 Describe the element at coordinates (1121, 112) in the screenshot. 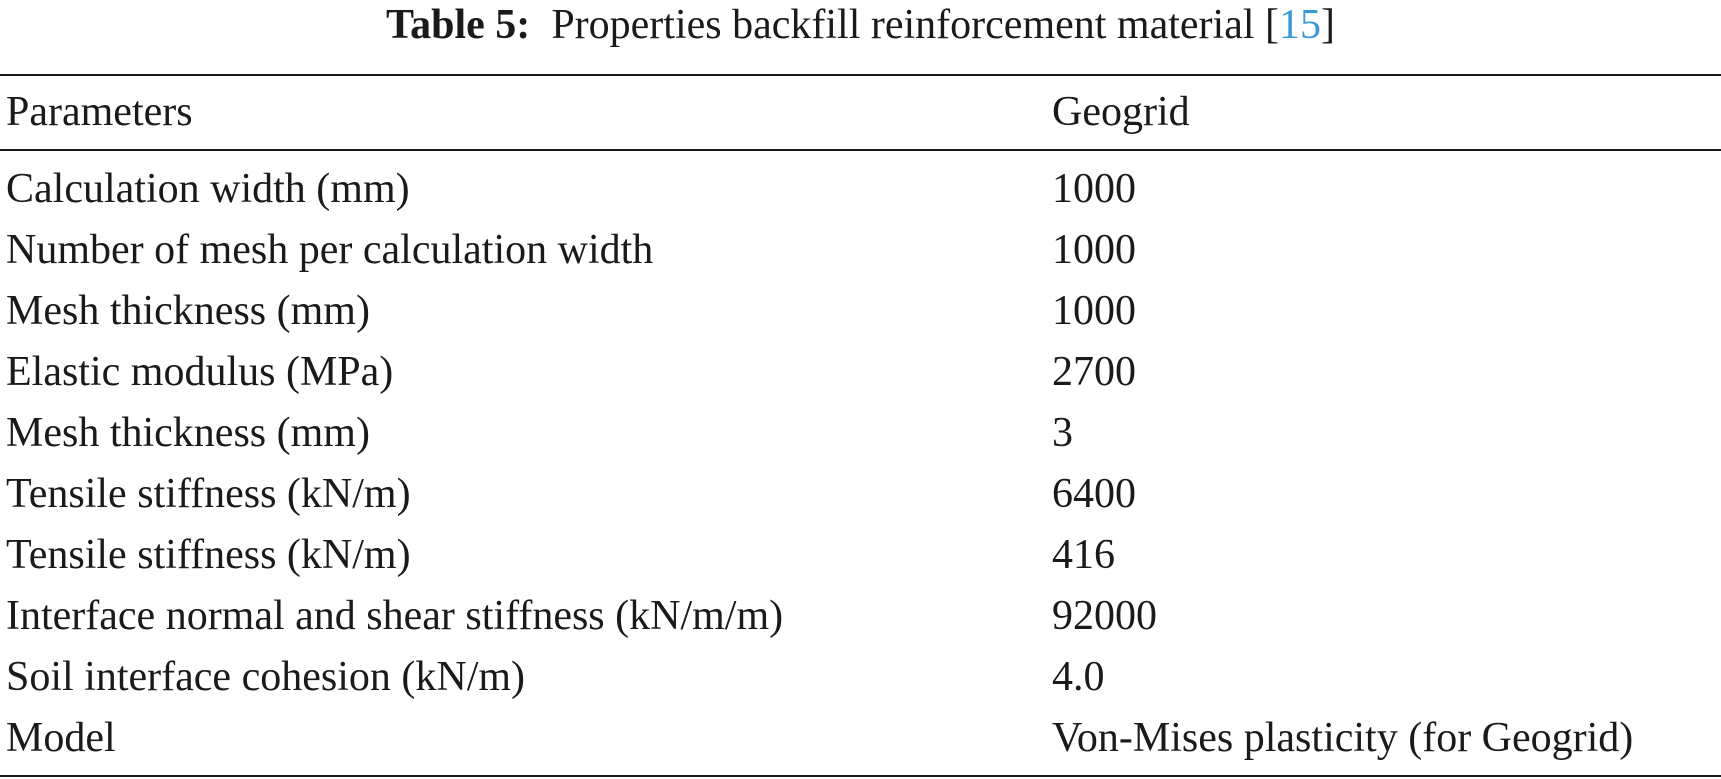

I see `header-geogrid: Geogrid` at that location.